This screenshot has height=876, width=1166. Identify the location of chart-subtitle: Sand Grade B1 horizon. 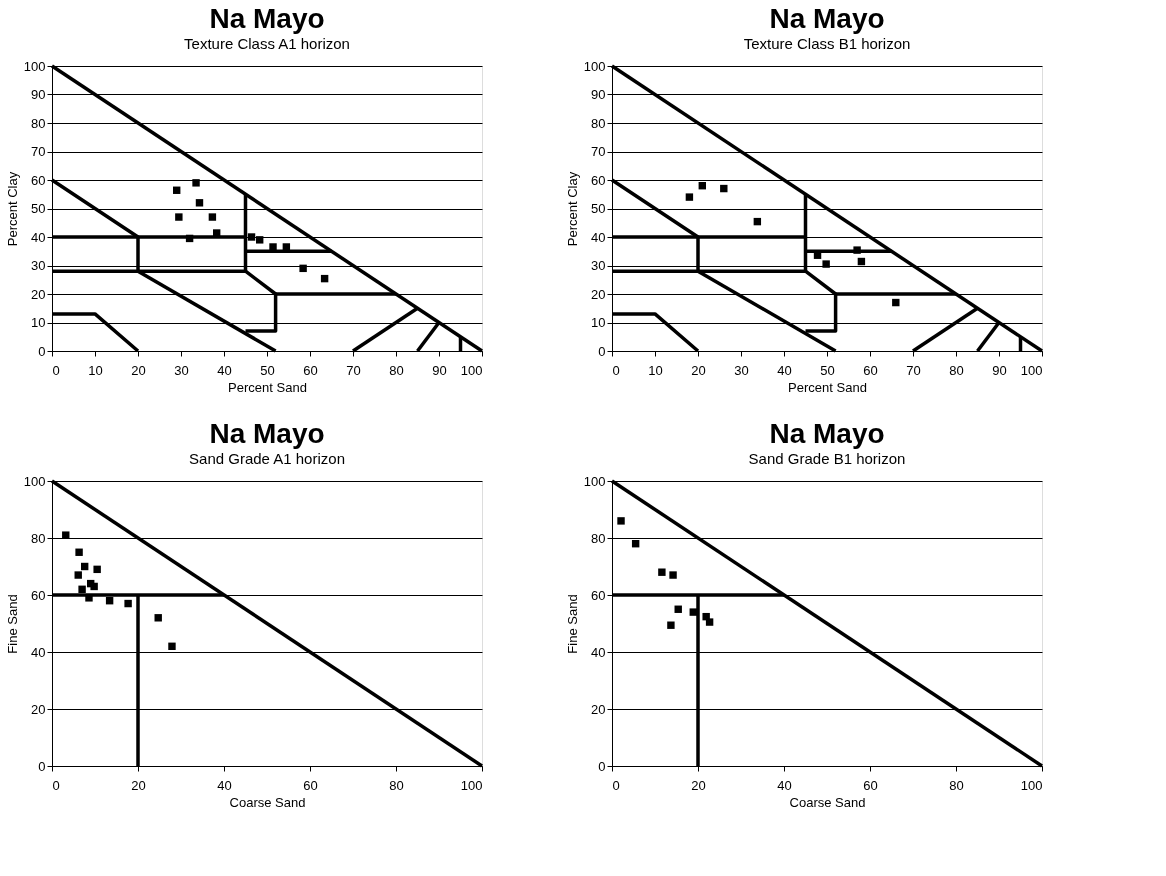
(827, 458).